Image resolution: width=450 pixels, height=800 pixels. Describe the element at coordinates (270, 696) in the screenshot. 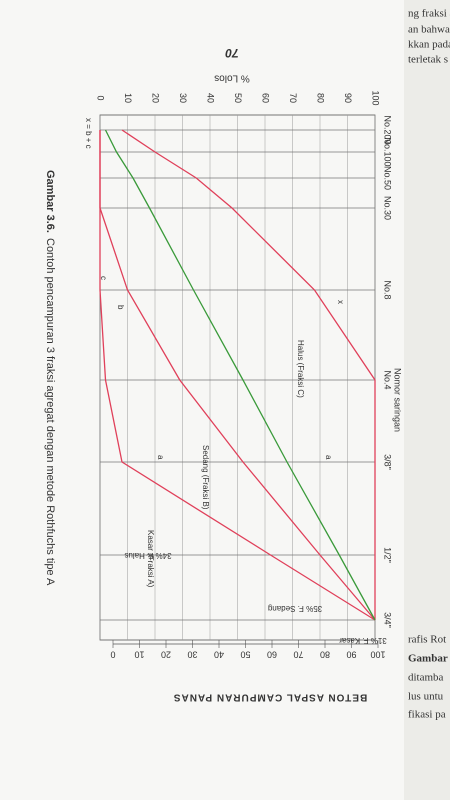

I see `running-header: BETON ASPAL CAMPURAN PANAS` at that location.